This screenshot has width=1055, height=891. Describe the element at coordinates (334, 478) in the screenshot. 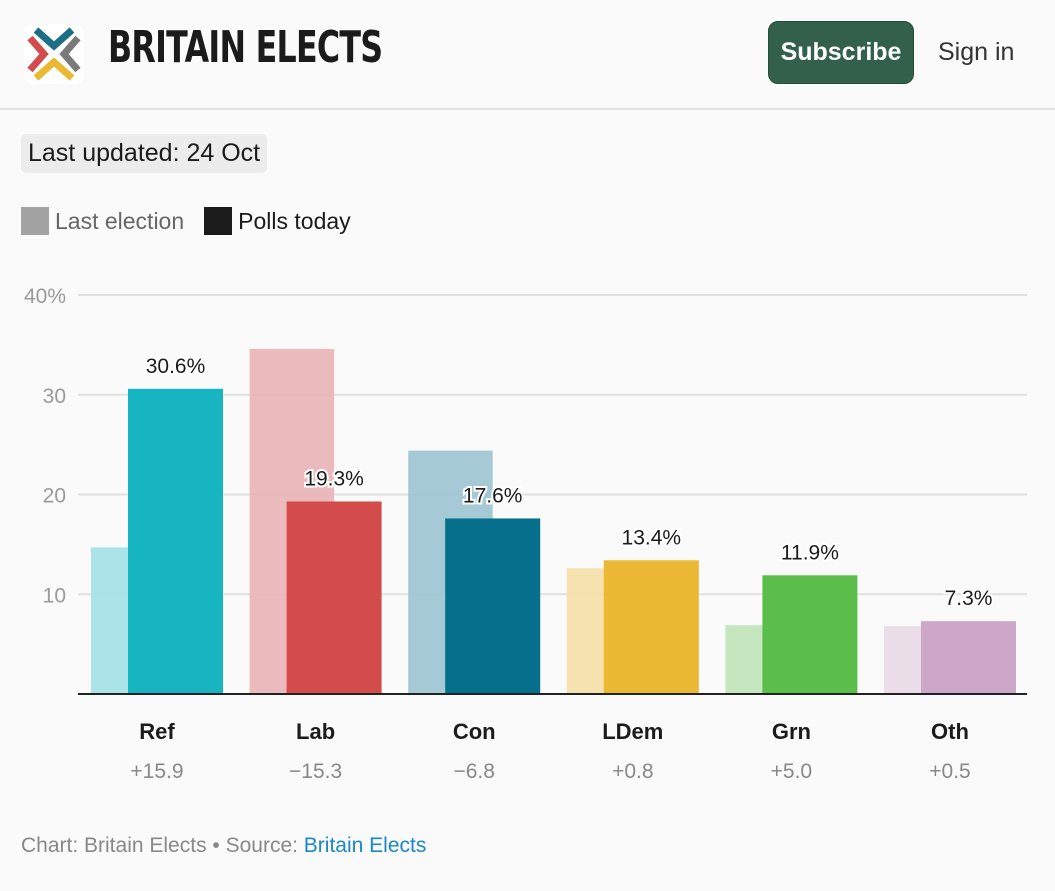

I see `data-label: 19.3%` at that location.